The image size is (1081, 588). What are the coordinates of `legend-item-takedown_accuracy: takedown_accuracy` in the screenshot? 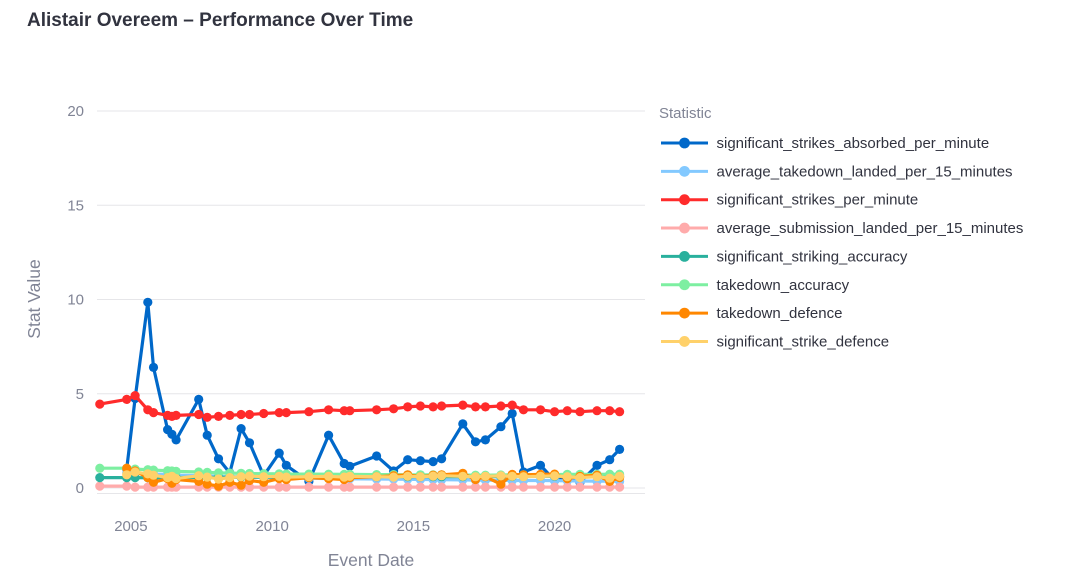 It's located at (755, 285).